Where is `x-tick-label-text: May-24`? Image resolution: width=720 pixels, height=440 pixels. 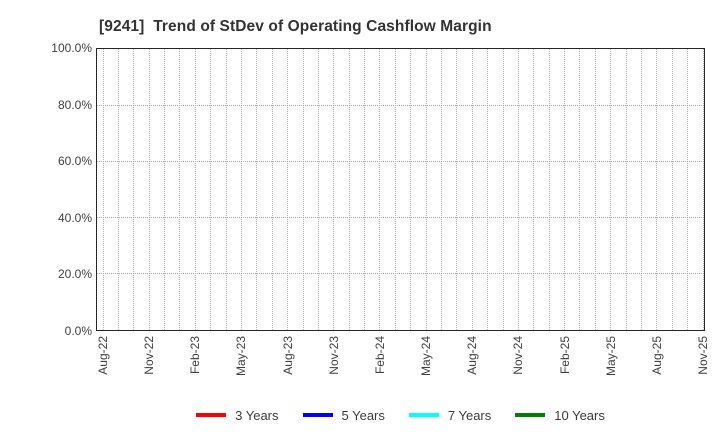
x-tick-label-text: May-24 is located at coordinates (426, 356).